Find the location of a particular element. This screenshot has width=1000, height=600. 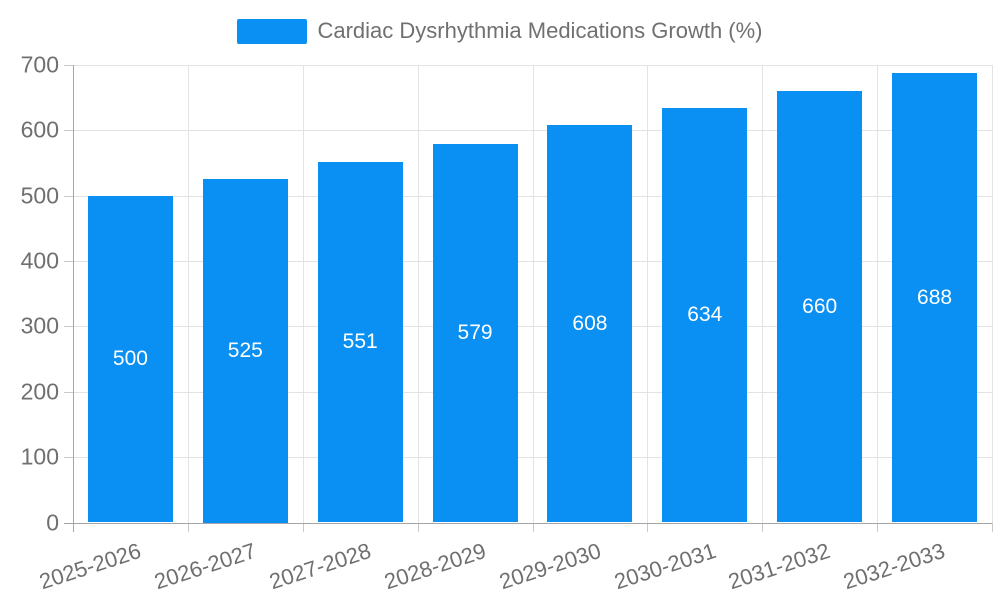

x-tick-label: 2030-2031 is located at coordinates (664, 565).